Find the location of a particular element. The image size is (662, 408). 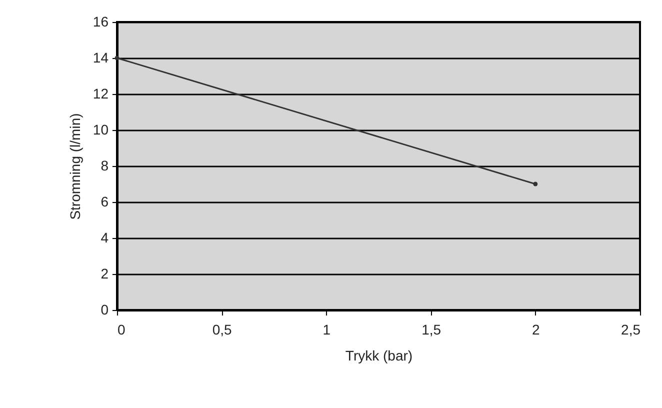

y-tick-label: 14 is located at coordinates (100, 58).